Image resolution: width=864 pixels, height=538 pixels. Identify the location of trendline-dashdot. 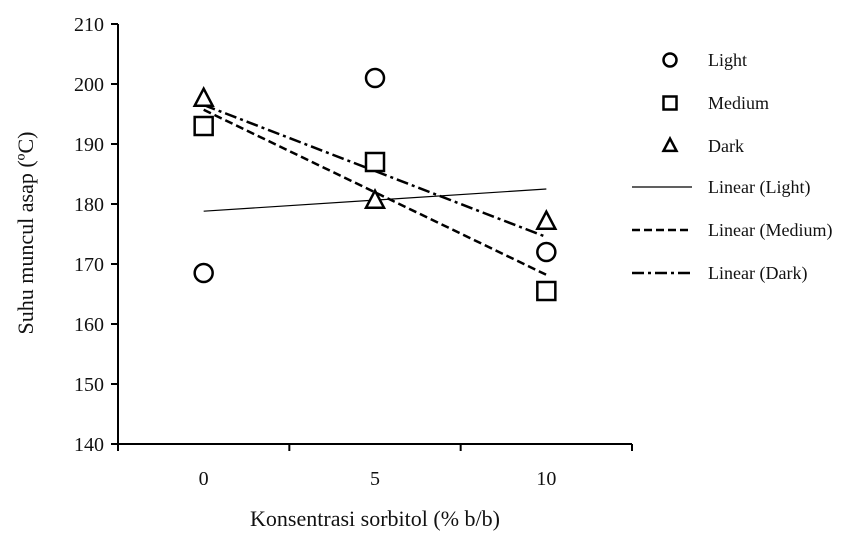
(375, 171).